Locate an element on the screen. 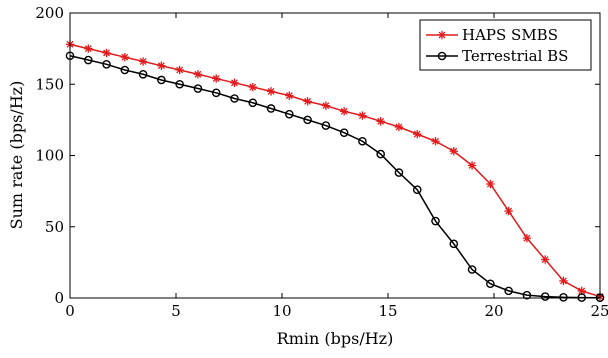  legend-label-terrestrial-bs: Terrestrial BS is located at coordinates (515, 56).